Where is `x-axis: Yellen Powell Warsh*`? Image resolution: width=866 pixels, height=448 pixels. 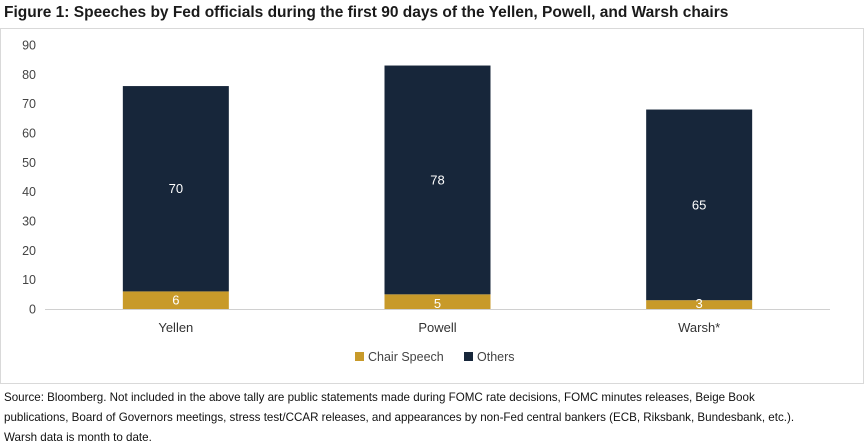 x-axis: Yellen Powell Warsh* is located at coordinates (439, 327).